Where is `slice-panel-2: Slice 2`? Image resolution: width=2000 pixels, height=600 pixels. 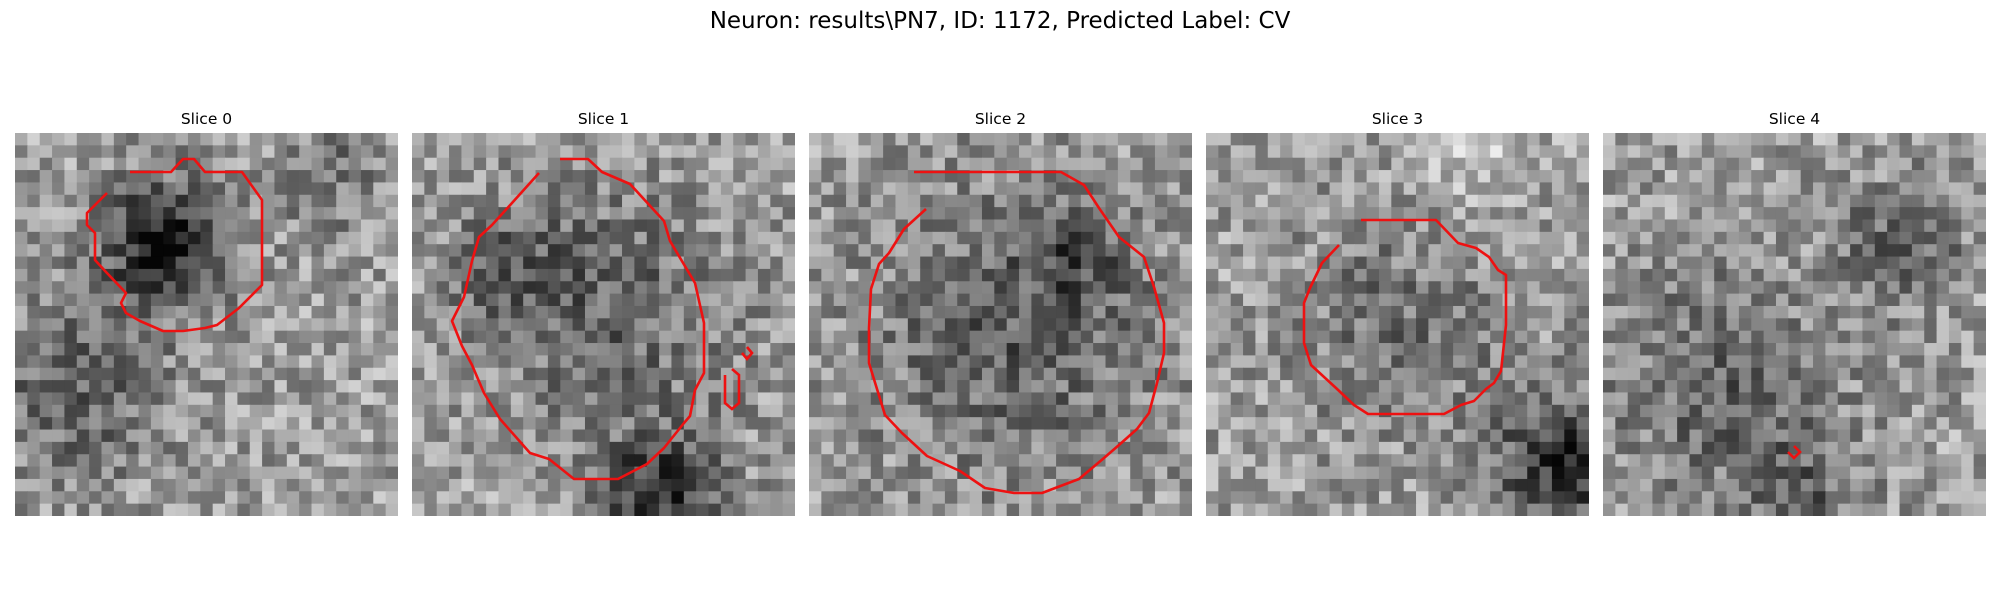
slice-panel-2: Slice 2 is located at coordinates (1000, 312).